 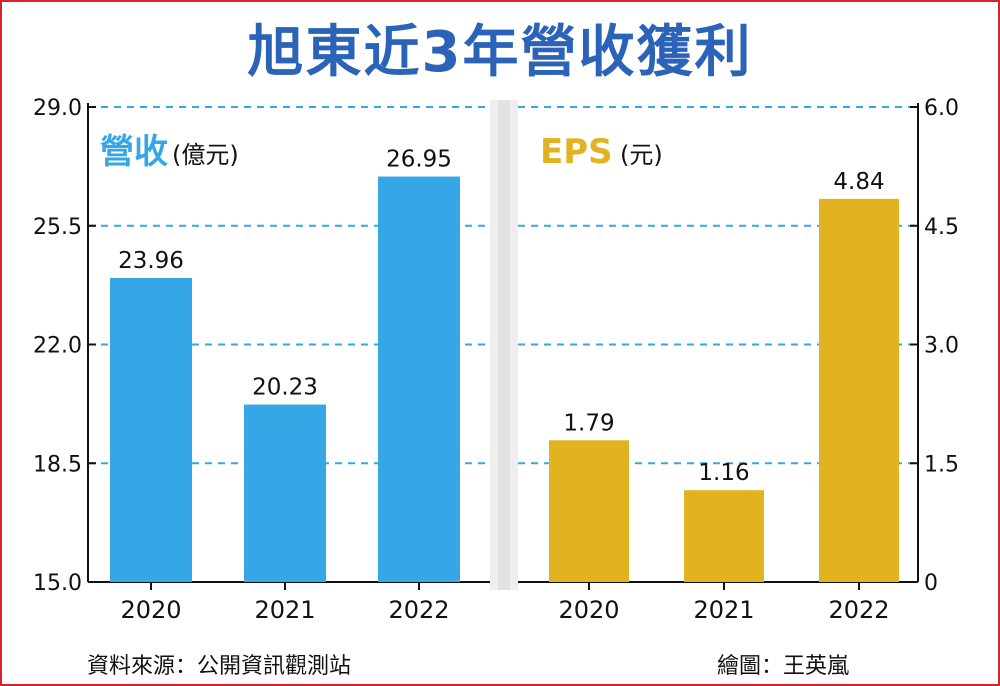 I want to click on graphic-credit: 繪圖：王英嵐, so click(x=783, y=666).